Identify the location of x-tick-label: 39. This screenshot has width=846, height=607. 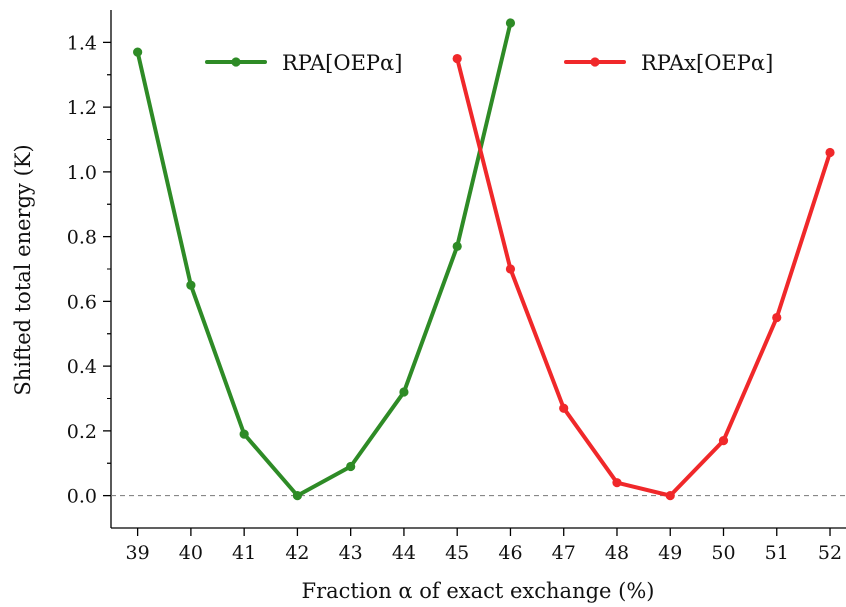
(138, 553).